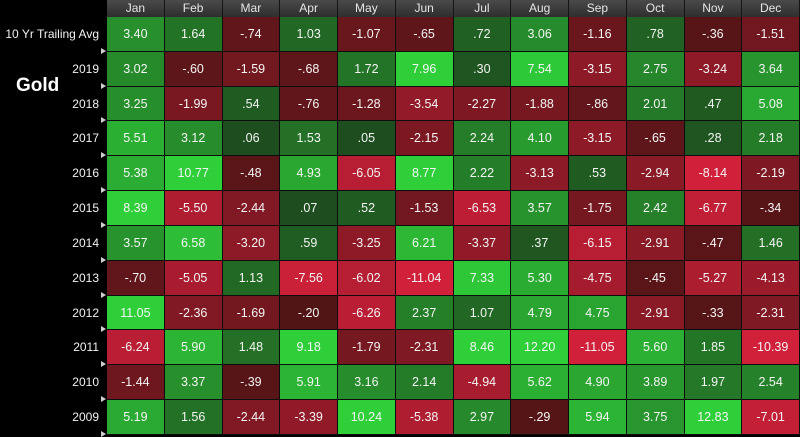 Image resolution: width=800 pixels, height=437 pixels. What do you see at coordinates (655, 69) in the screenshot?
I see `heatmap-cell: 2.75` at bounding box center [655, 69].